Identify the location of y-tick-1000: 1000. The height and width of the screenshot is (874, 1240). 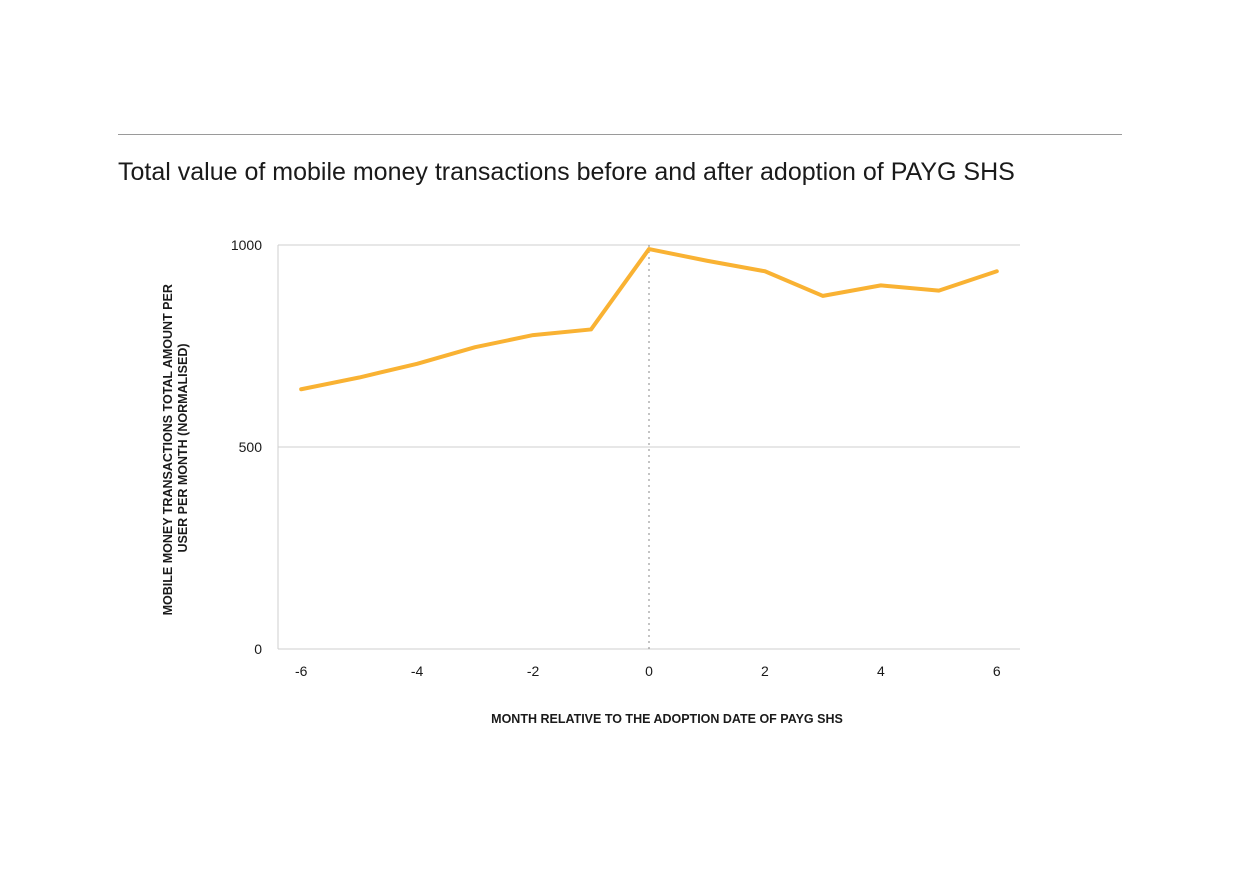
(246, 245).